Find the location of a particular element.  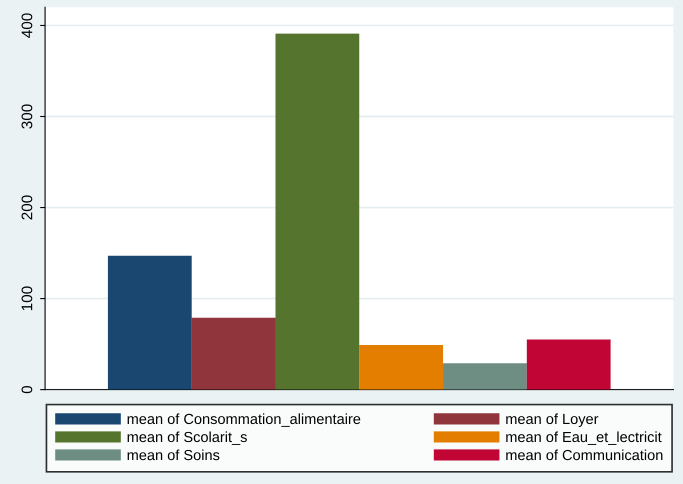

y-tick-label: 200 is located at coordinates (27, 207).